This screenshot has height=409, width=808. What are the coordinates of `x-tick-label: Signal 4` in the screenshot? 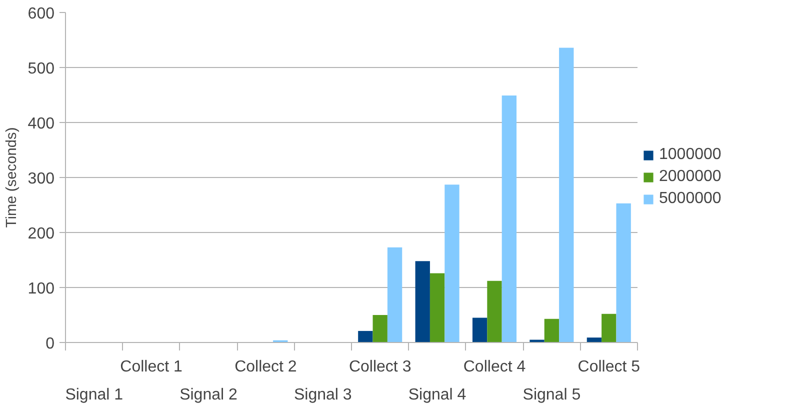 It's located at (437, 395).